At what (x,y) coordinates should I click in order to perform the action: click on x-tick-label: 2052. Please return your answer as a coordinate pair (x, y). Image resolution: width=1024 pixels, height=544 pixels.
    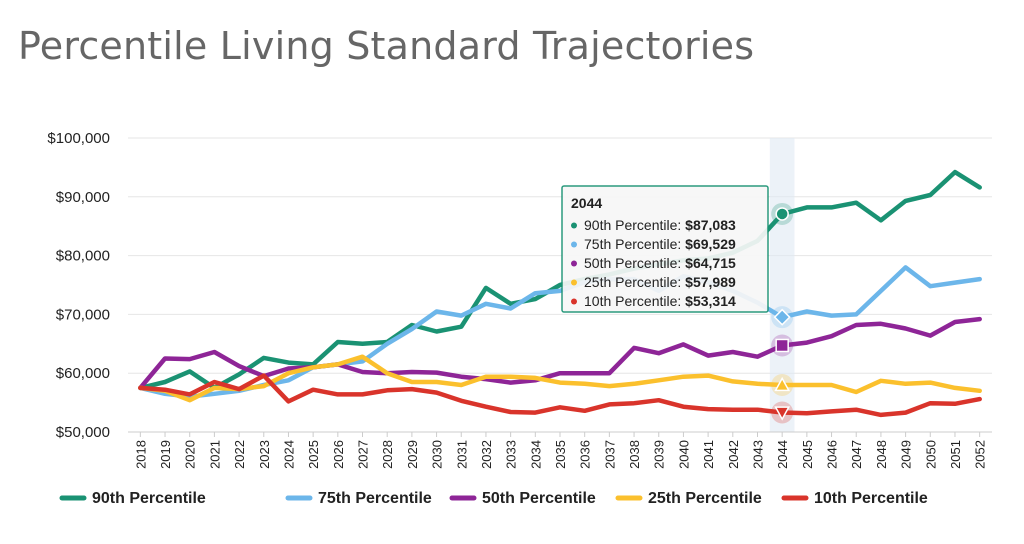
    Looking at the image, I should click on (980, 454).